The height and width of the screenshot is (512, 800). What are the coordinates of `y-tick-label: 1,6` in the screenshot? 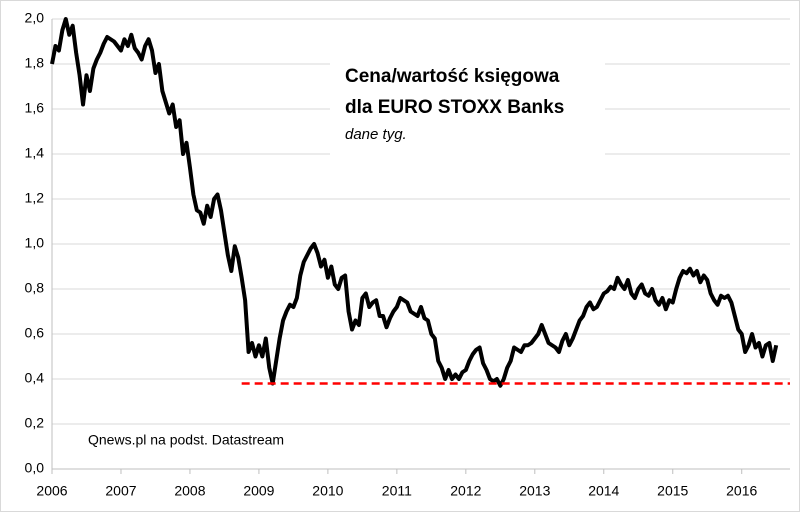 It's located at (35, 108).